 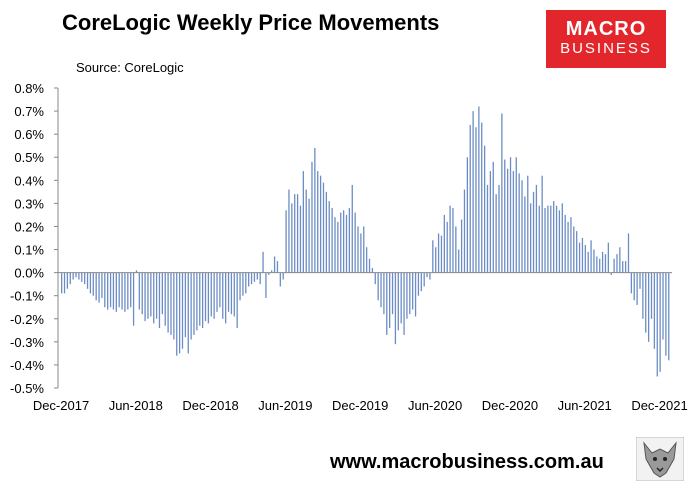 What do you see at coordinates (606, 39) in the screenshot?
I see `macrobusiness-logo: MACRO BUSINESS` at bounding box center [606, 39].